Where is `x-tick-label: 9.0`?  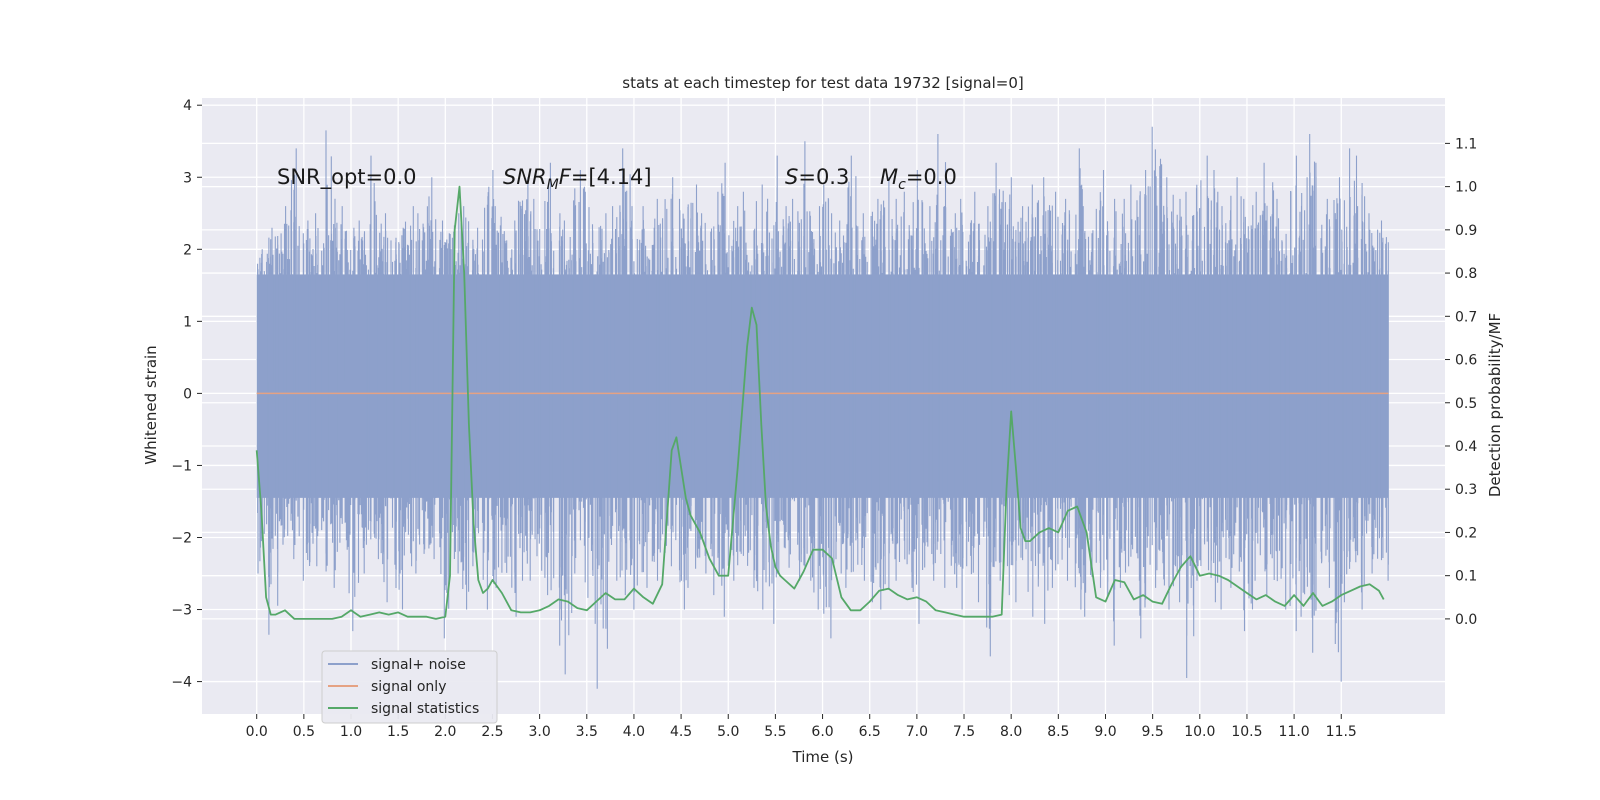 x-tick-label: 9.0 is located at coordinates (1105, 732).